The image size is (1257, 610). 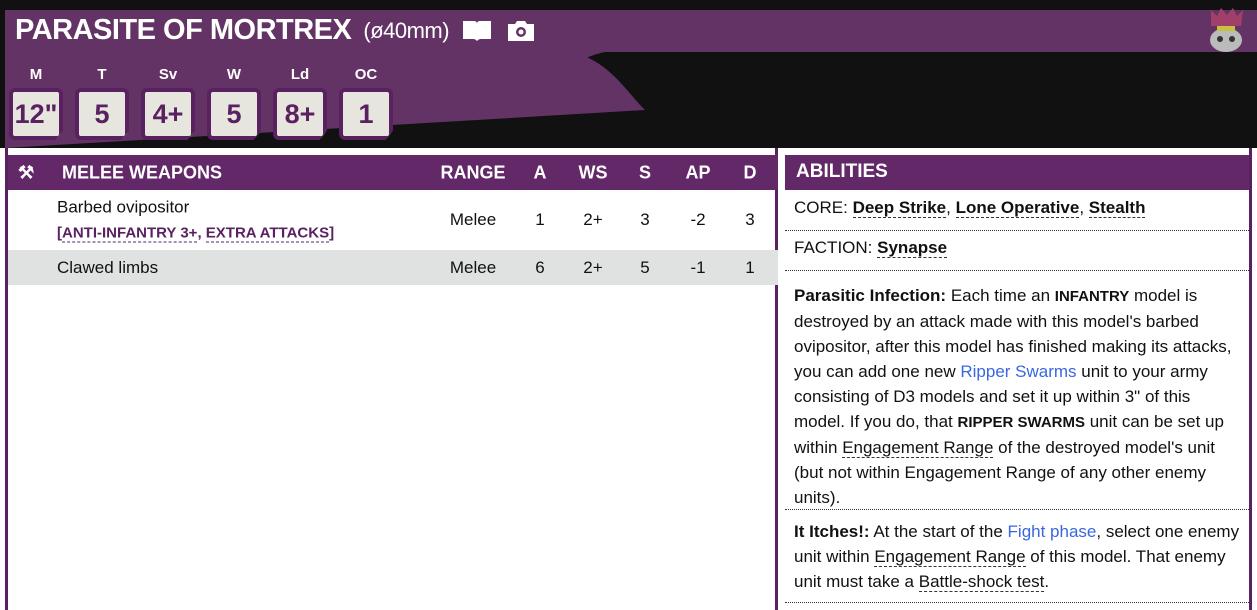 What do you see at coordinates (477, 31) in the screenshot?
I see `book-icon` at bounding box center [477, 31].